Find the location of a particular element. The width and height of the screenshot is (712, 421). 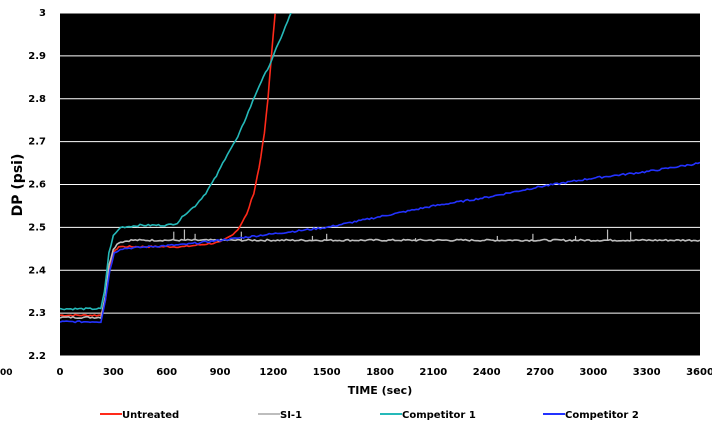

legend-label: Untreated is located at coordinates (150, 415).